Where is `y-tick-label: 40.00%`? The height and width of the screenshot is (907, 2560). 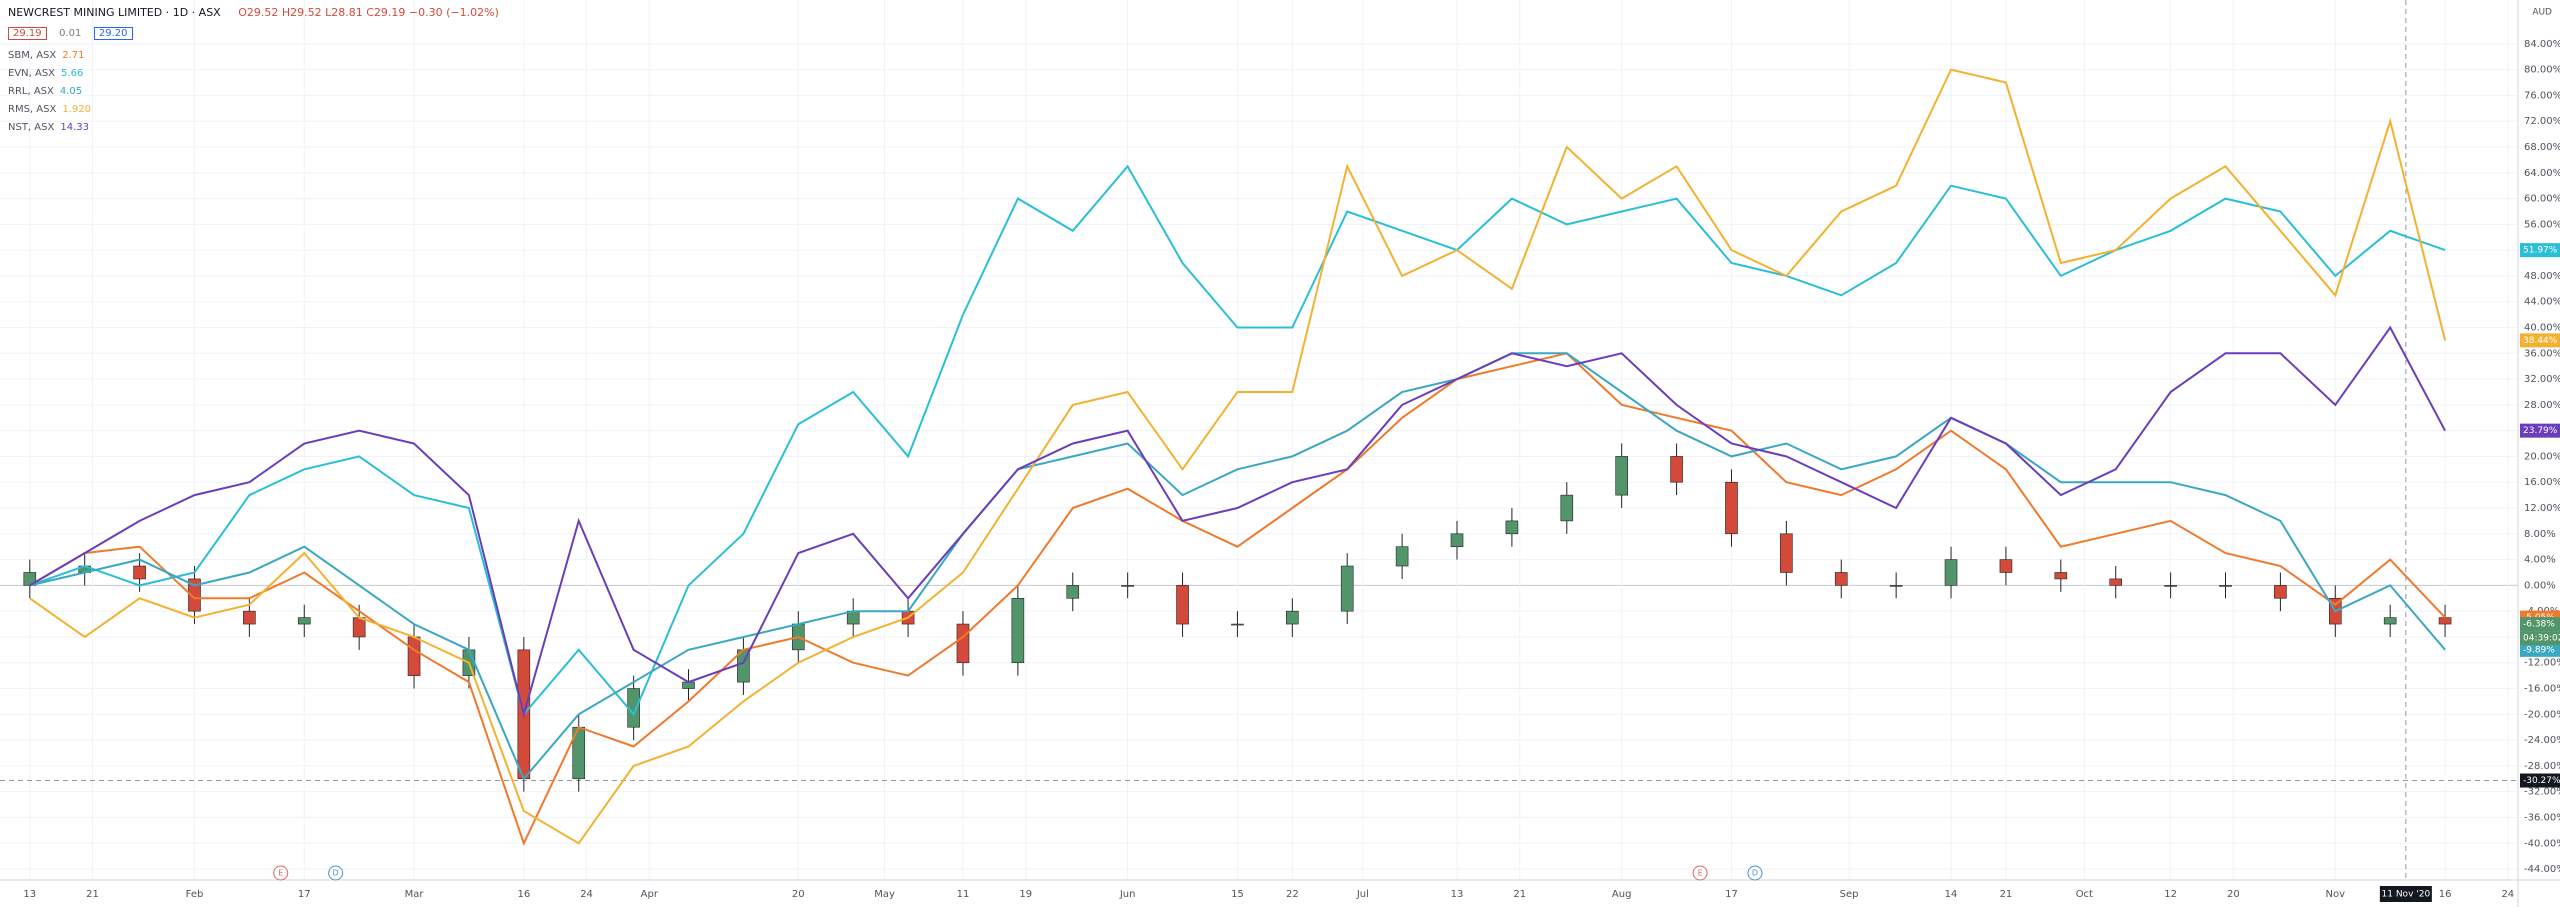
y-tick-label: 40.00% is located at coordinates (2542, 328).